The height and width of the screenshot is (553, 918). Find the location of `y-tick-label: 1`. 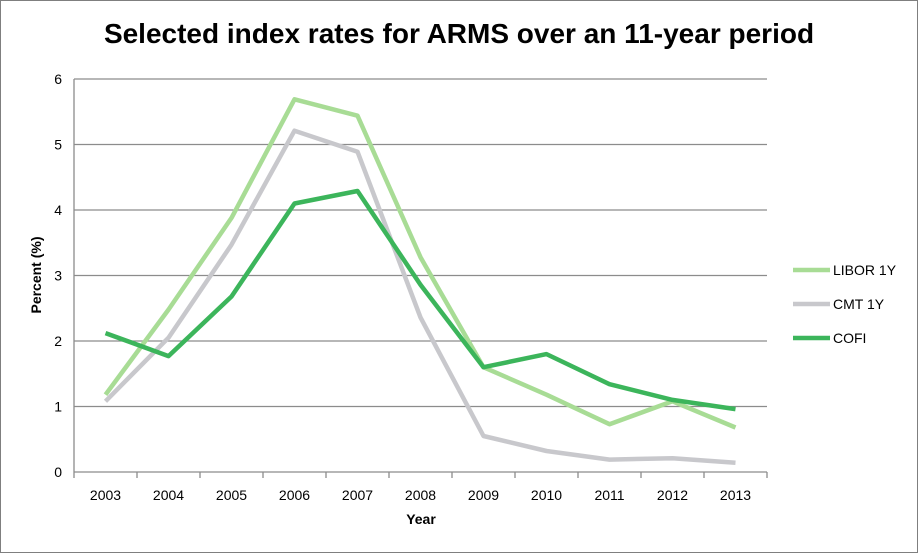

y-tick-label: 1 is located at coordinates (58, 407).